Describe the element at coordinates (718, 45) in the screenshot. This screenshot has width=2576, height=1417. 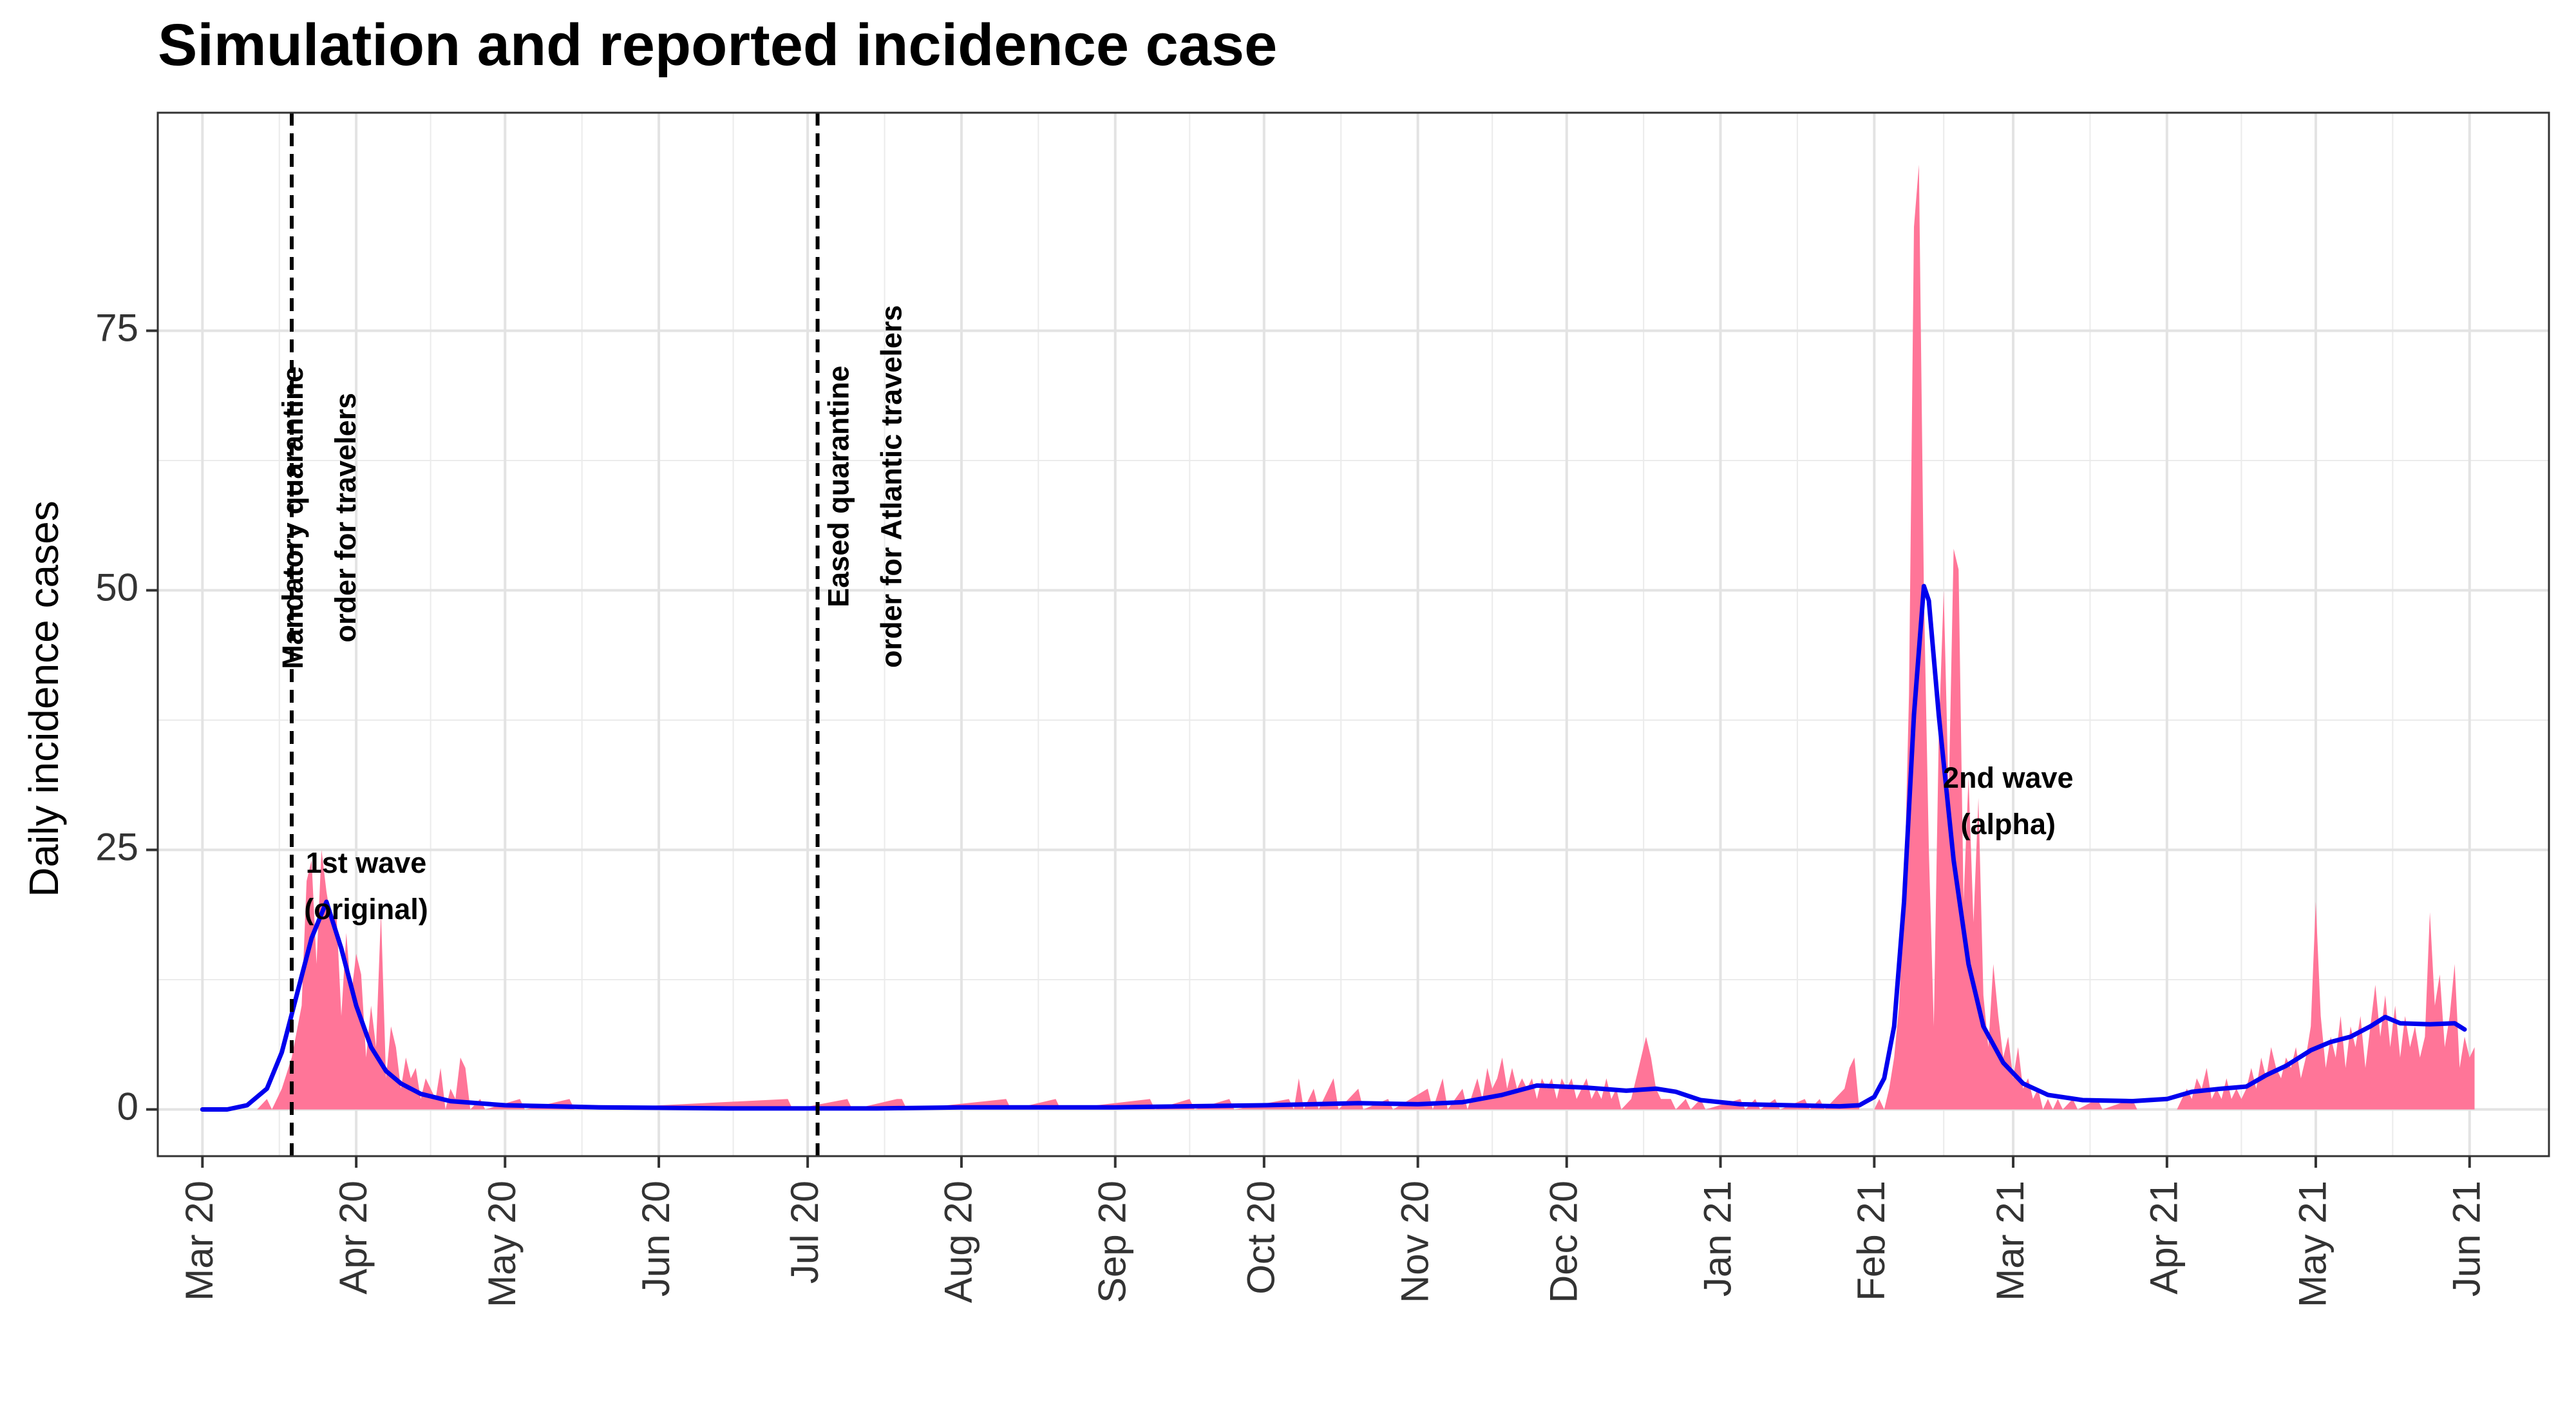
I see `chart-title: Simulation and reported incidence case` at that location.